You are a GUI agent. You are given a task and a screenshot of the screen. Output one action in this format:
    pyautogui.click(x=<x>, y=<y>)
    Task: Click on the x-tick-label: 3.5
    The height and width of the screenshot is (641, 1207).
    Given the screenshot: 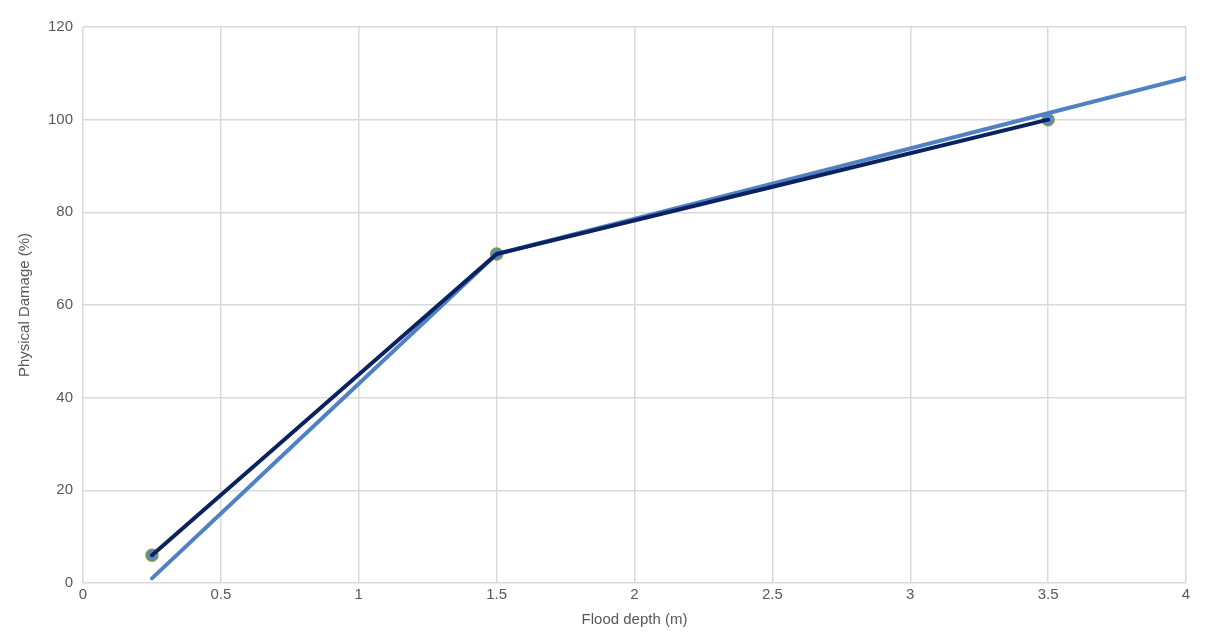 What is the action you would take?
    pyautogui.click(x=1048, y=594)
    